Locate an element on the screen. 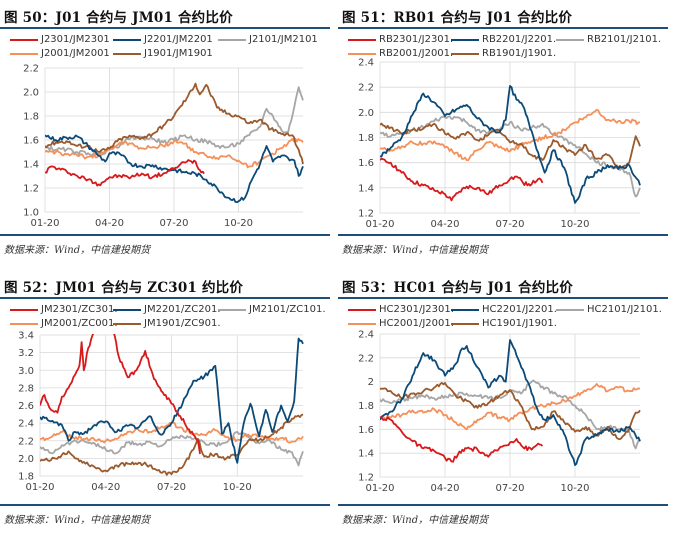  legend-label: RB2101/J2101. is located at coordinates (624, 39).